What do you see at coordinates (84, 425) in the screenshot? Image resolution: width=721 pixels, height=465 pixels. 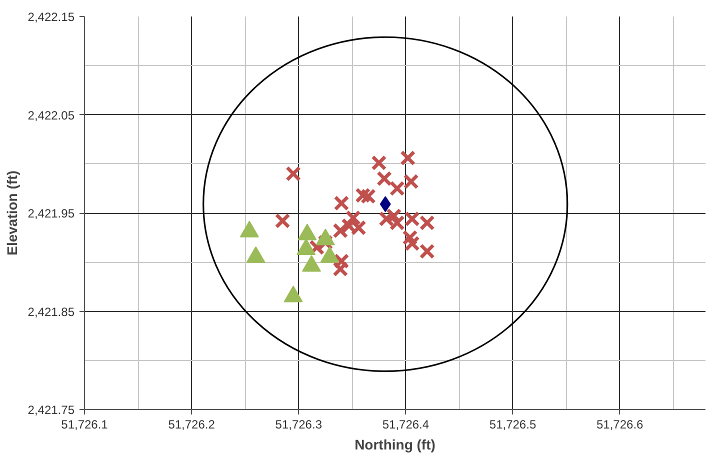 I see `x-tick-label: 51,726.1` at bounding box center [84, 425].